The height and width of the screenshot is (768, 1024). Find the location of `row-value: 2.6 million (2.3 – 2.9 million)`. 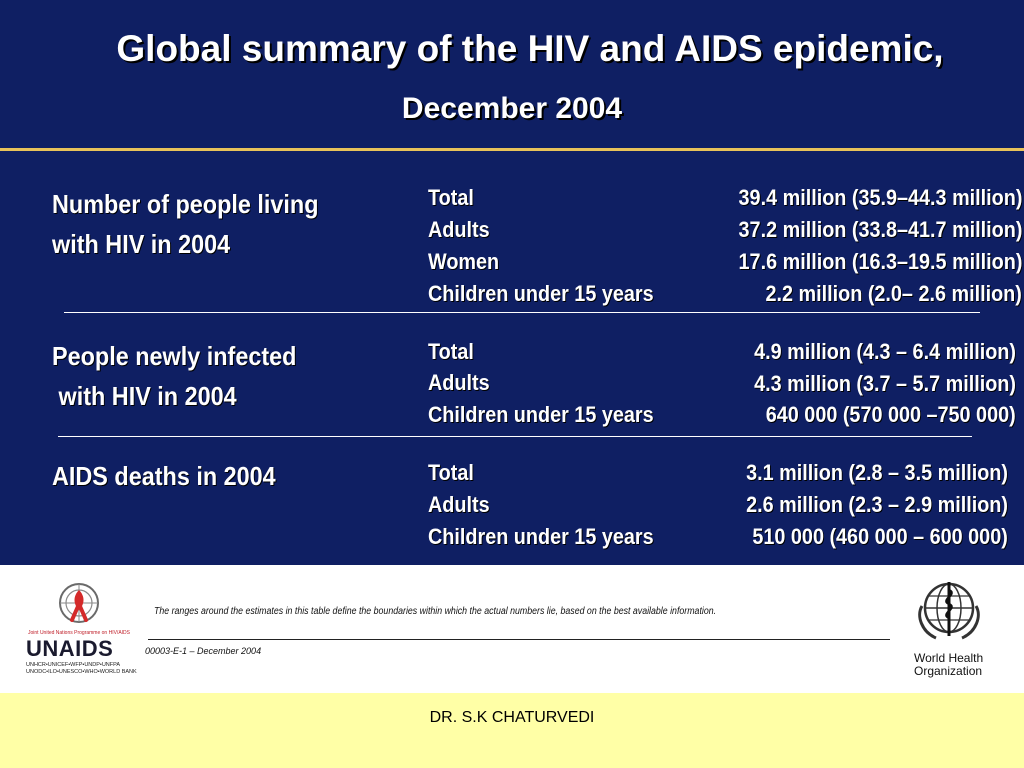

row-value: 2.6 million (2.3 – 2.9 million) is located at coordinates (877, 504).